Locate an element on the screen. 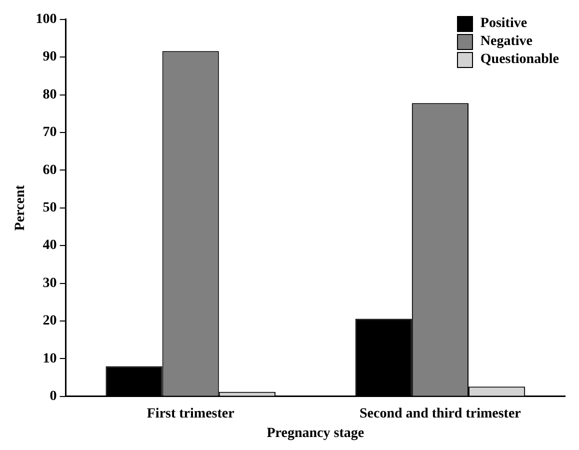 The height and width of the screenshot is (450, 579). y-tick-label: 10 is located at coordinates (49, 358).